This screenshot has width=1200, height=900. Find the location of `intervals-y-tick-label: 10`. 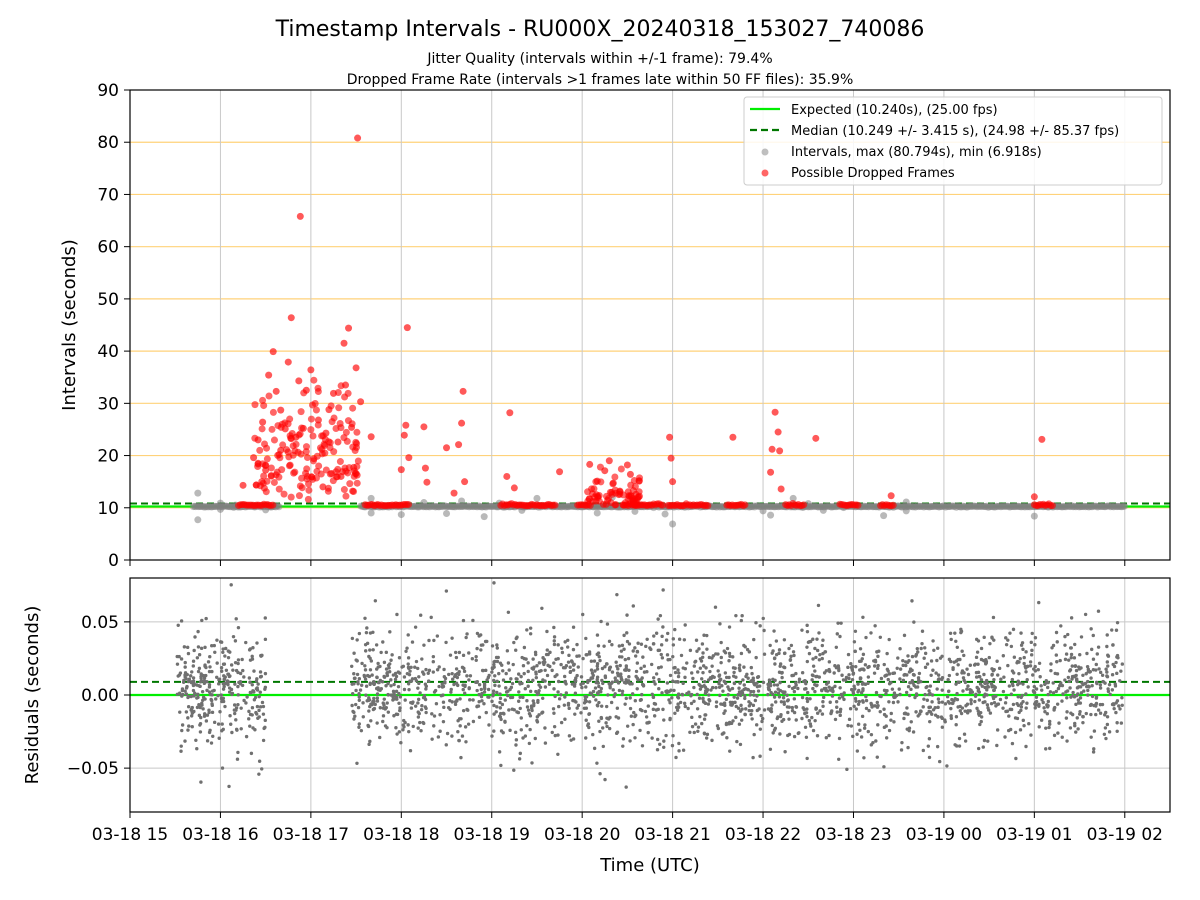

intervals-y-tick-label: 10 is located at coordinates (108, 509).